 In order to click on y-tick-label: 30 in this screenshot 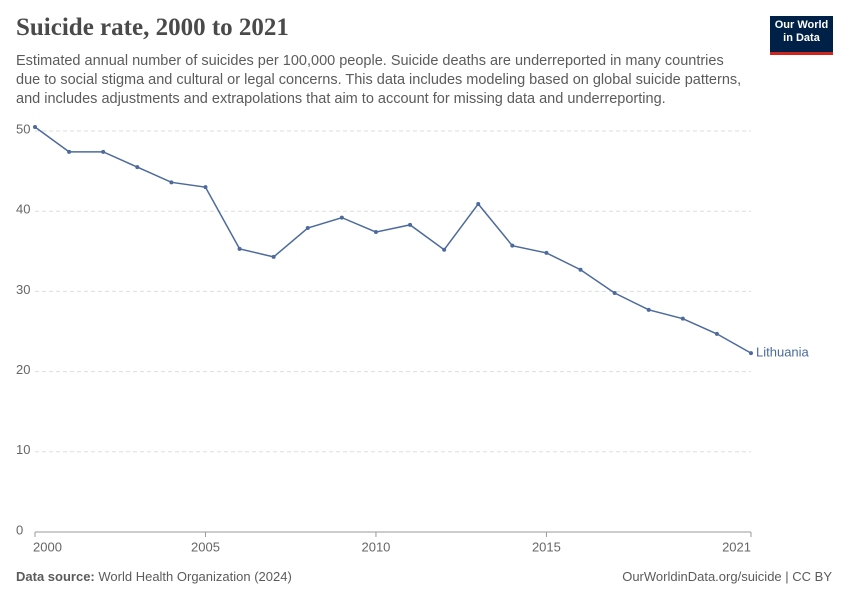, I will do `click(23, 289)`.